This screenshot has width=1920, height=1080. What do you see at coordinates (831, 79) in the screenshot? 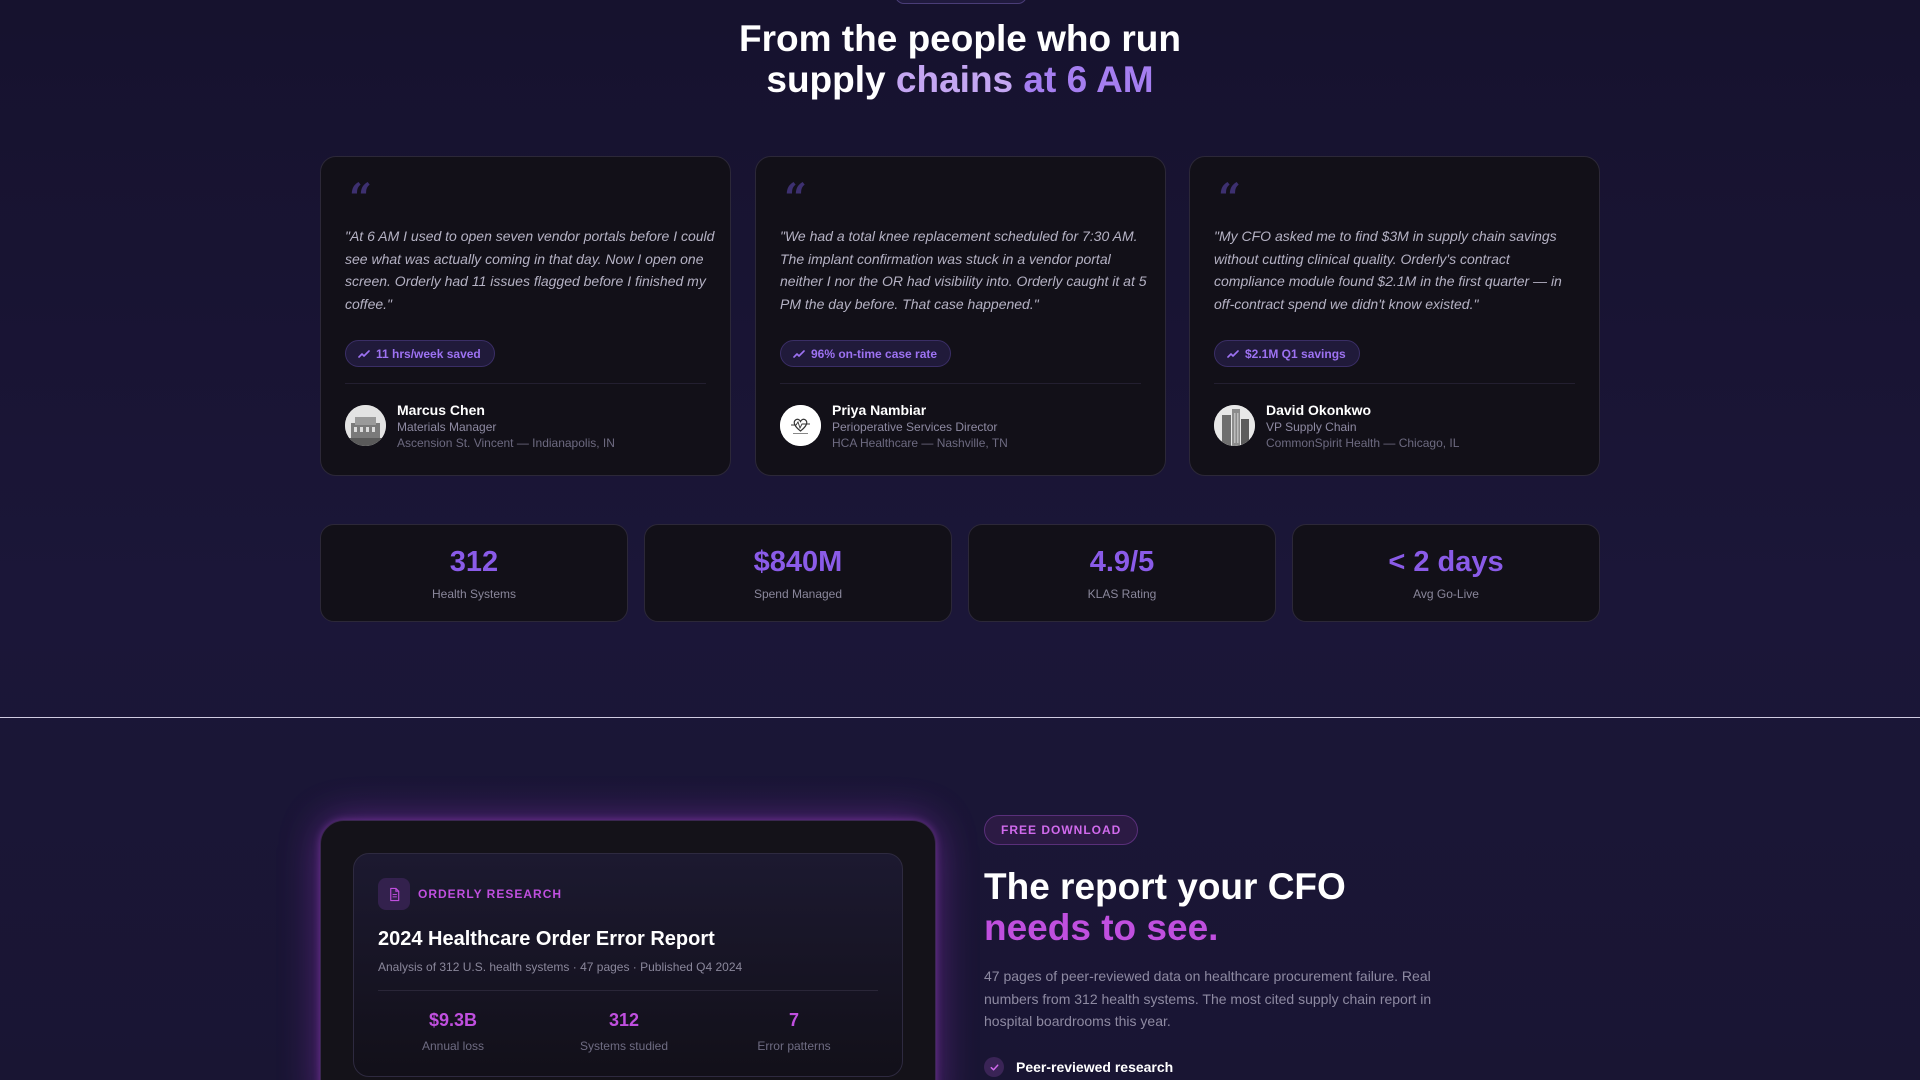
I see `heading-word-supply: supply` at bounding box center [831, 79].